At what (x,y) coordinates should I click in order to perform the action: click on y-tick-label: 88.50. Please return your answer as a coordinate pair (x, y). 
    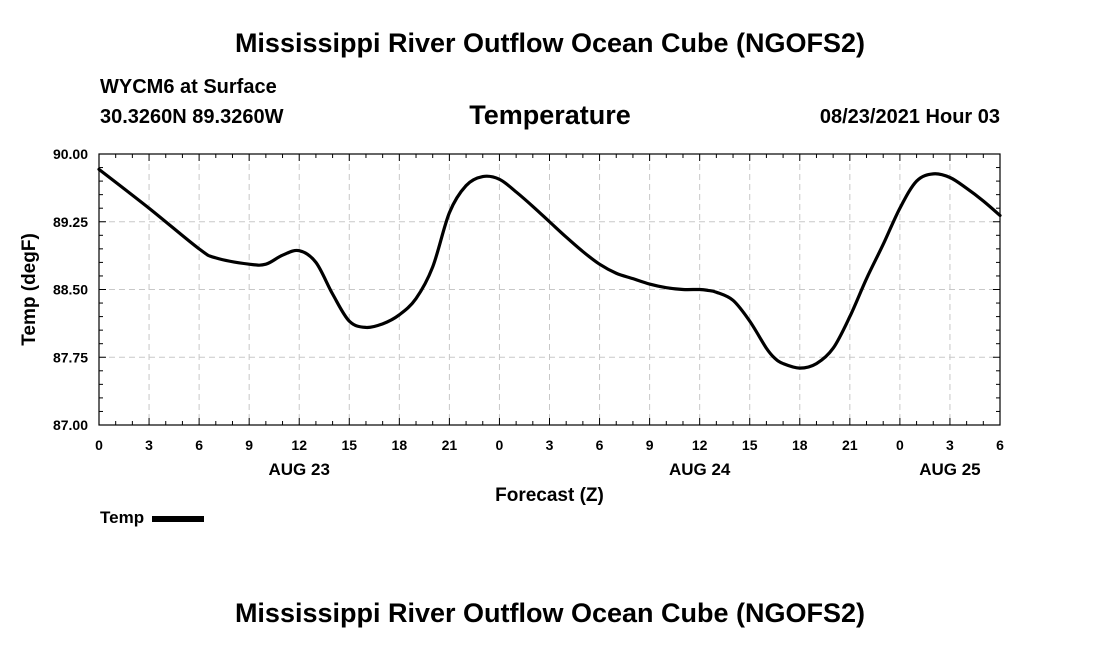
    Looking at the image, I should click on (70, 290).